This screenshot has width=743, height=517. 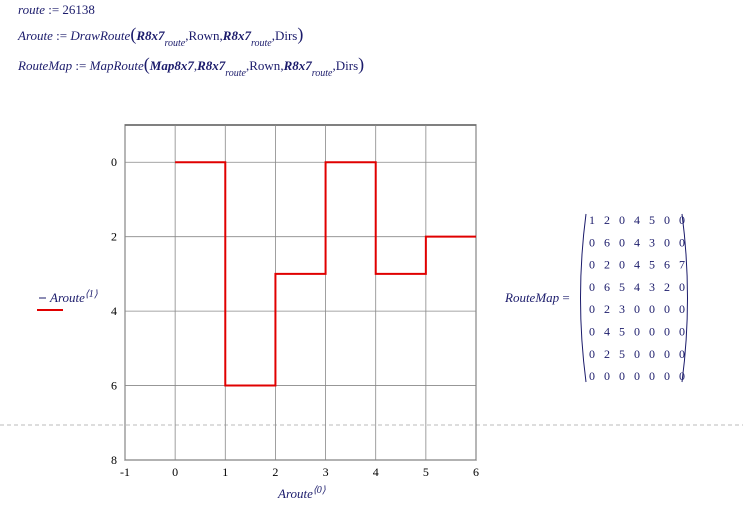 What do you see at coordinates (275, 472) in the screenshot?
I see `x-tick-label: 2` at bounding box center [275, 472].